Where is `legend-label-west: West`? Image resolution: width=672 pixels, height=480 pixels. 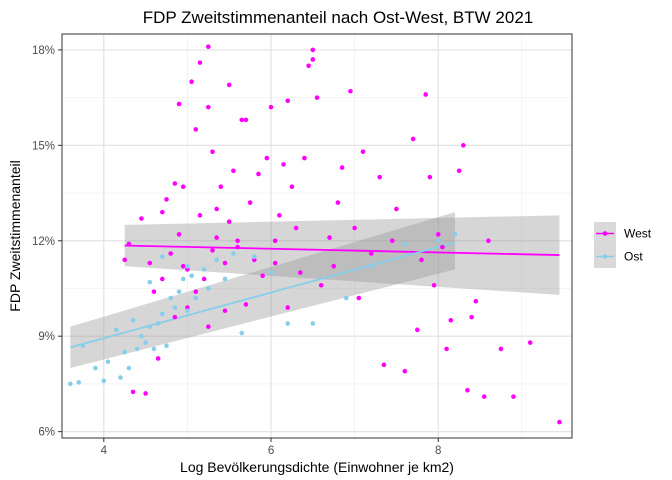
legend-label-west: West is located at coordinates (638, 234).